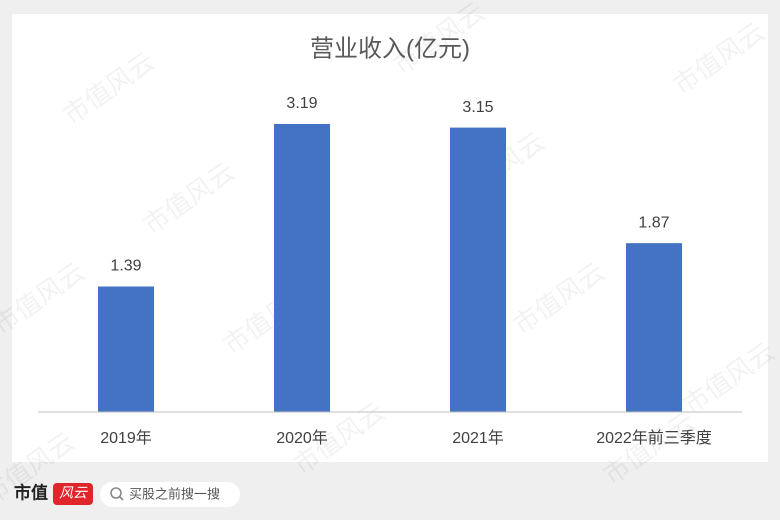 The height and width of the screenshot is (520, 780). Describe the element at coordinates (477, 107) in the screenshot. I see `data-label: 3.15` at that location.